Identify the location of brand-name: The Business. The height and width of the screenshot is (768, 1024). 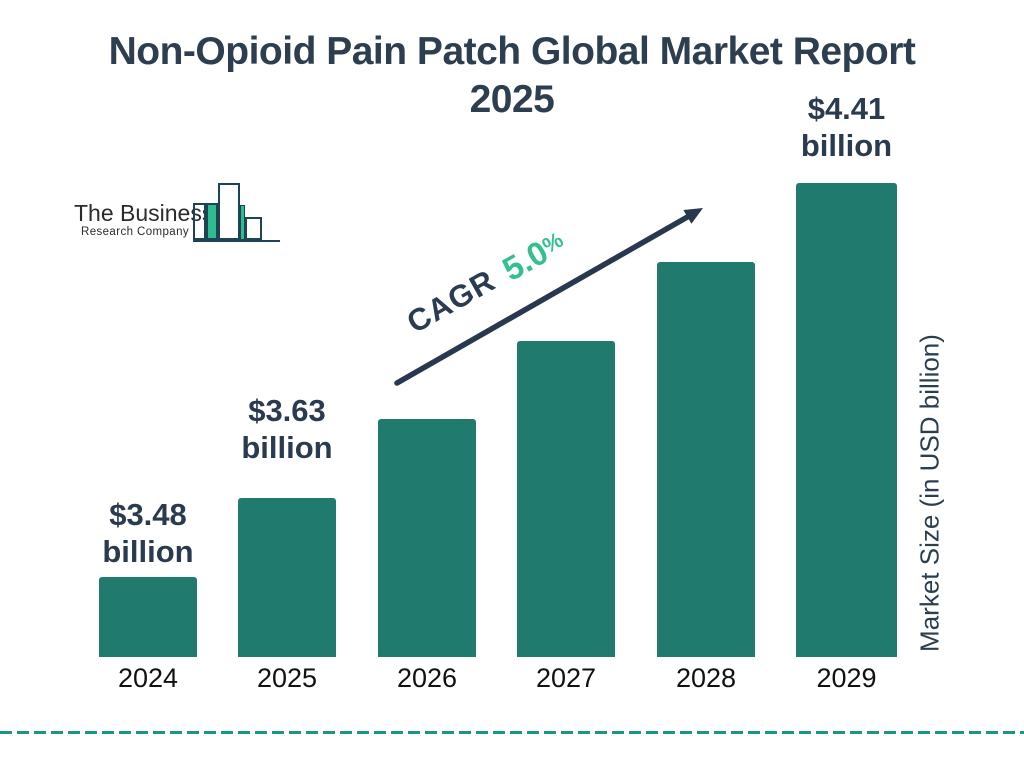
(144, 213).